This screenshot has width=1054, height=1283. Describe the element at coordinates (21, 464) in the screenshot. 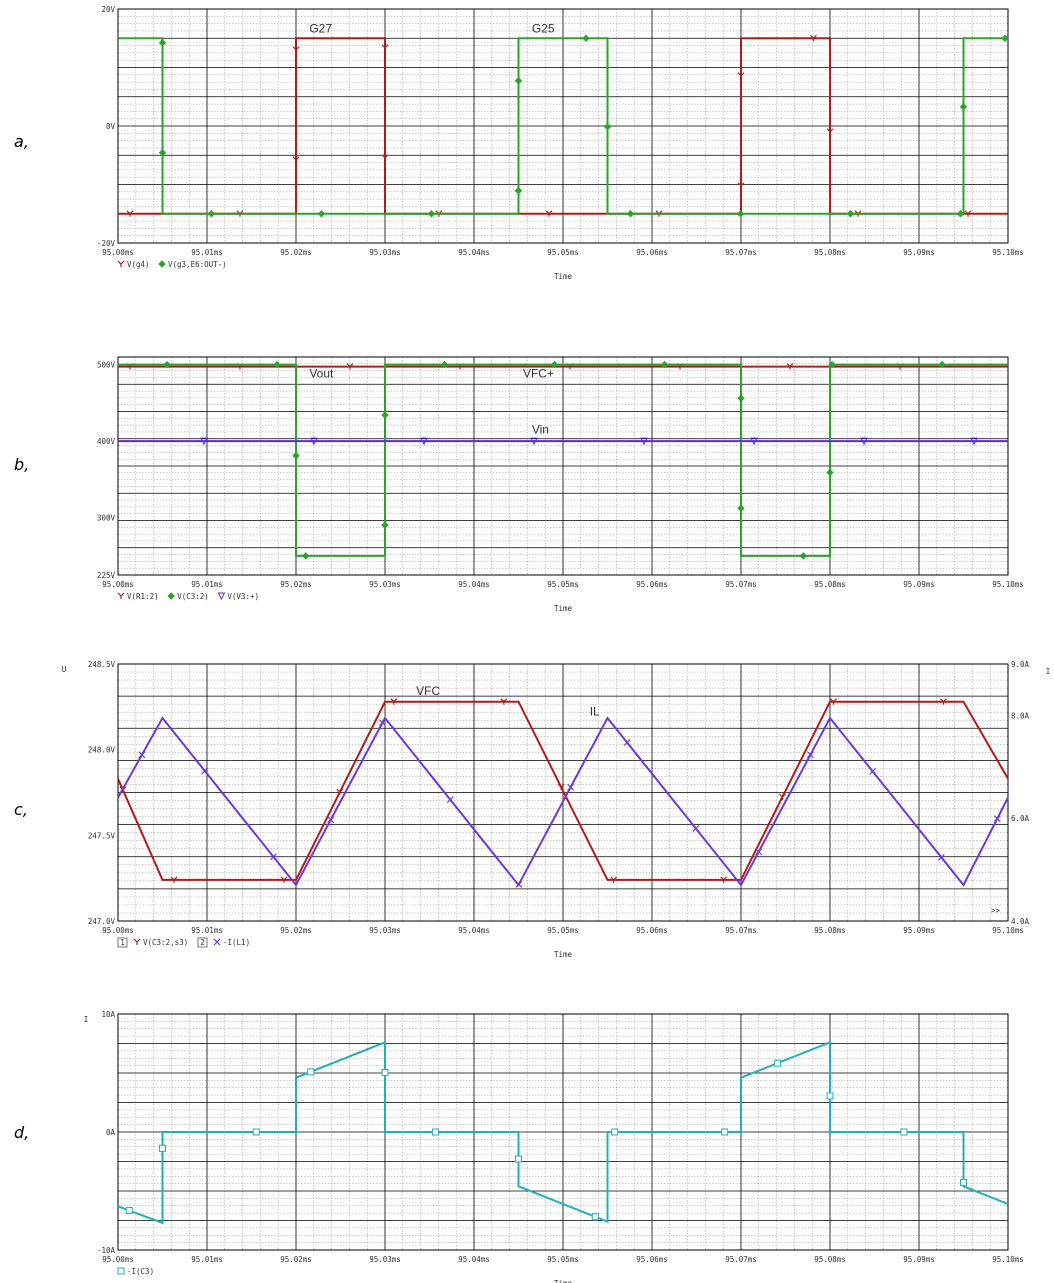

I see `panel-label: b,` at that location.